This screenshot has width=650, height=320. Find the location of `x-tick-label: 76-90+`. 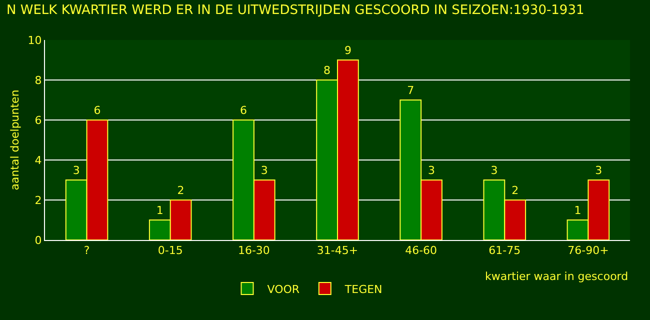

x-tick-label: 76-90+ is located at coordinates (588, 251).